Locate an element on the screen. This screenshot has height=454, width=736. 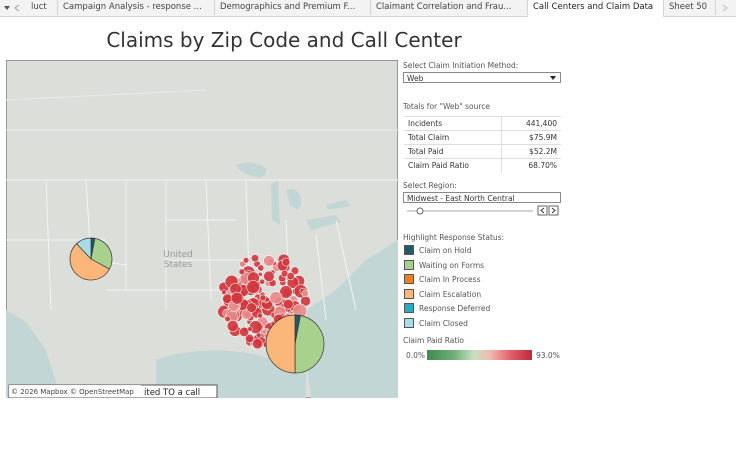
table-row: Total Paid $52.2M is located at coordinates (482, 151).